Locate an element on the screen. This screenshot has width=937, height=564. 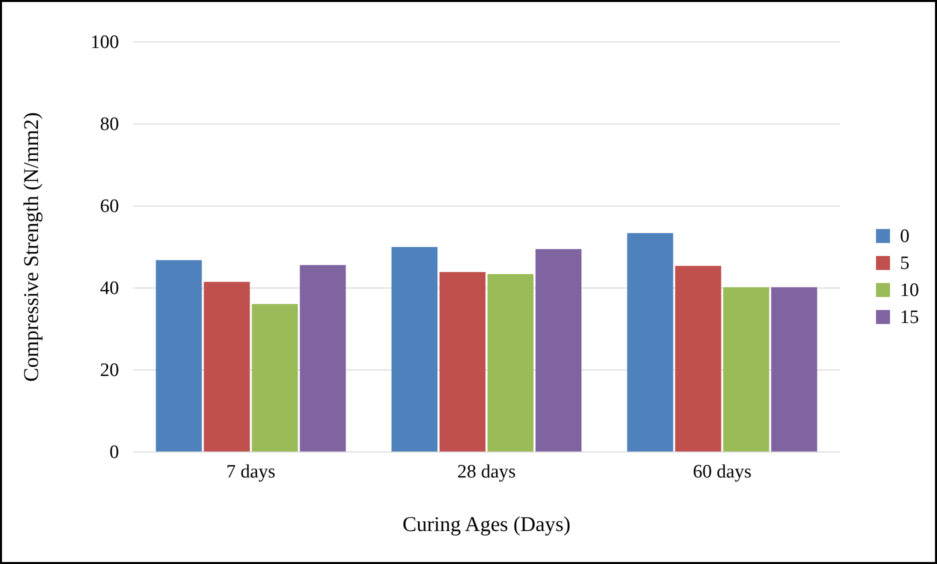
x-axis-title: Curing Ages (Days) is located at coordinates (486, 524).